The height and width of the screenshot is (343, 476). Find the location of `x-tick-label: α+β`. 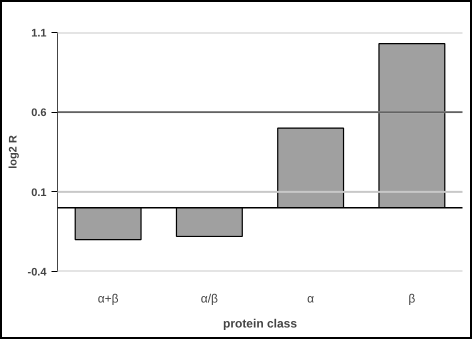

x-tick-label: α+β is located at coordinates (108, 299).